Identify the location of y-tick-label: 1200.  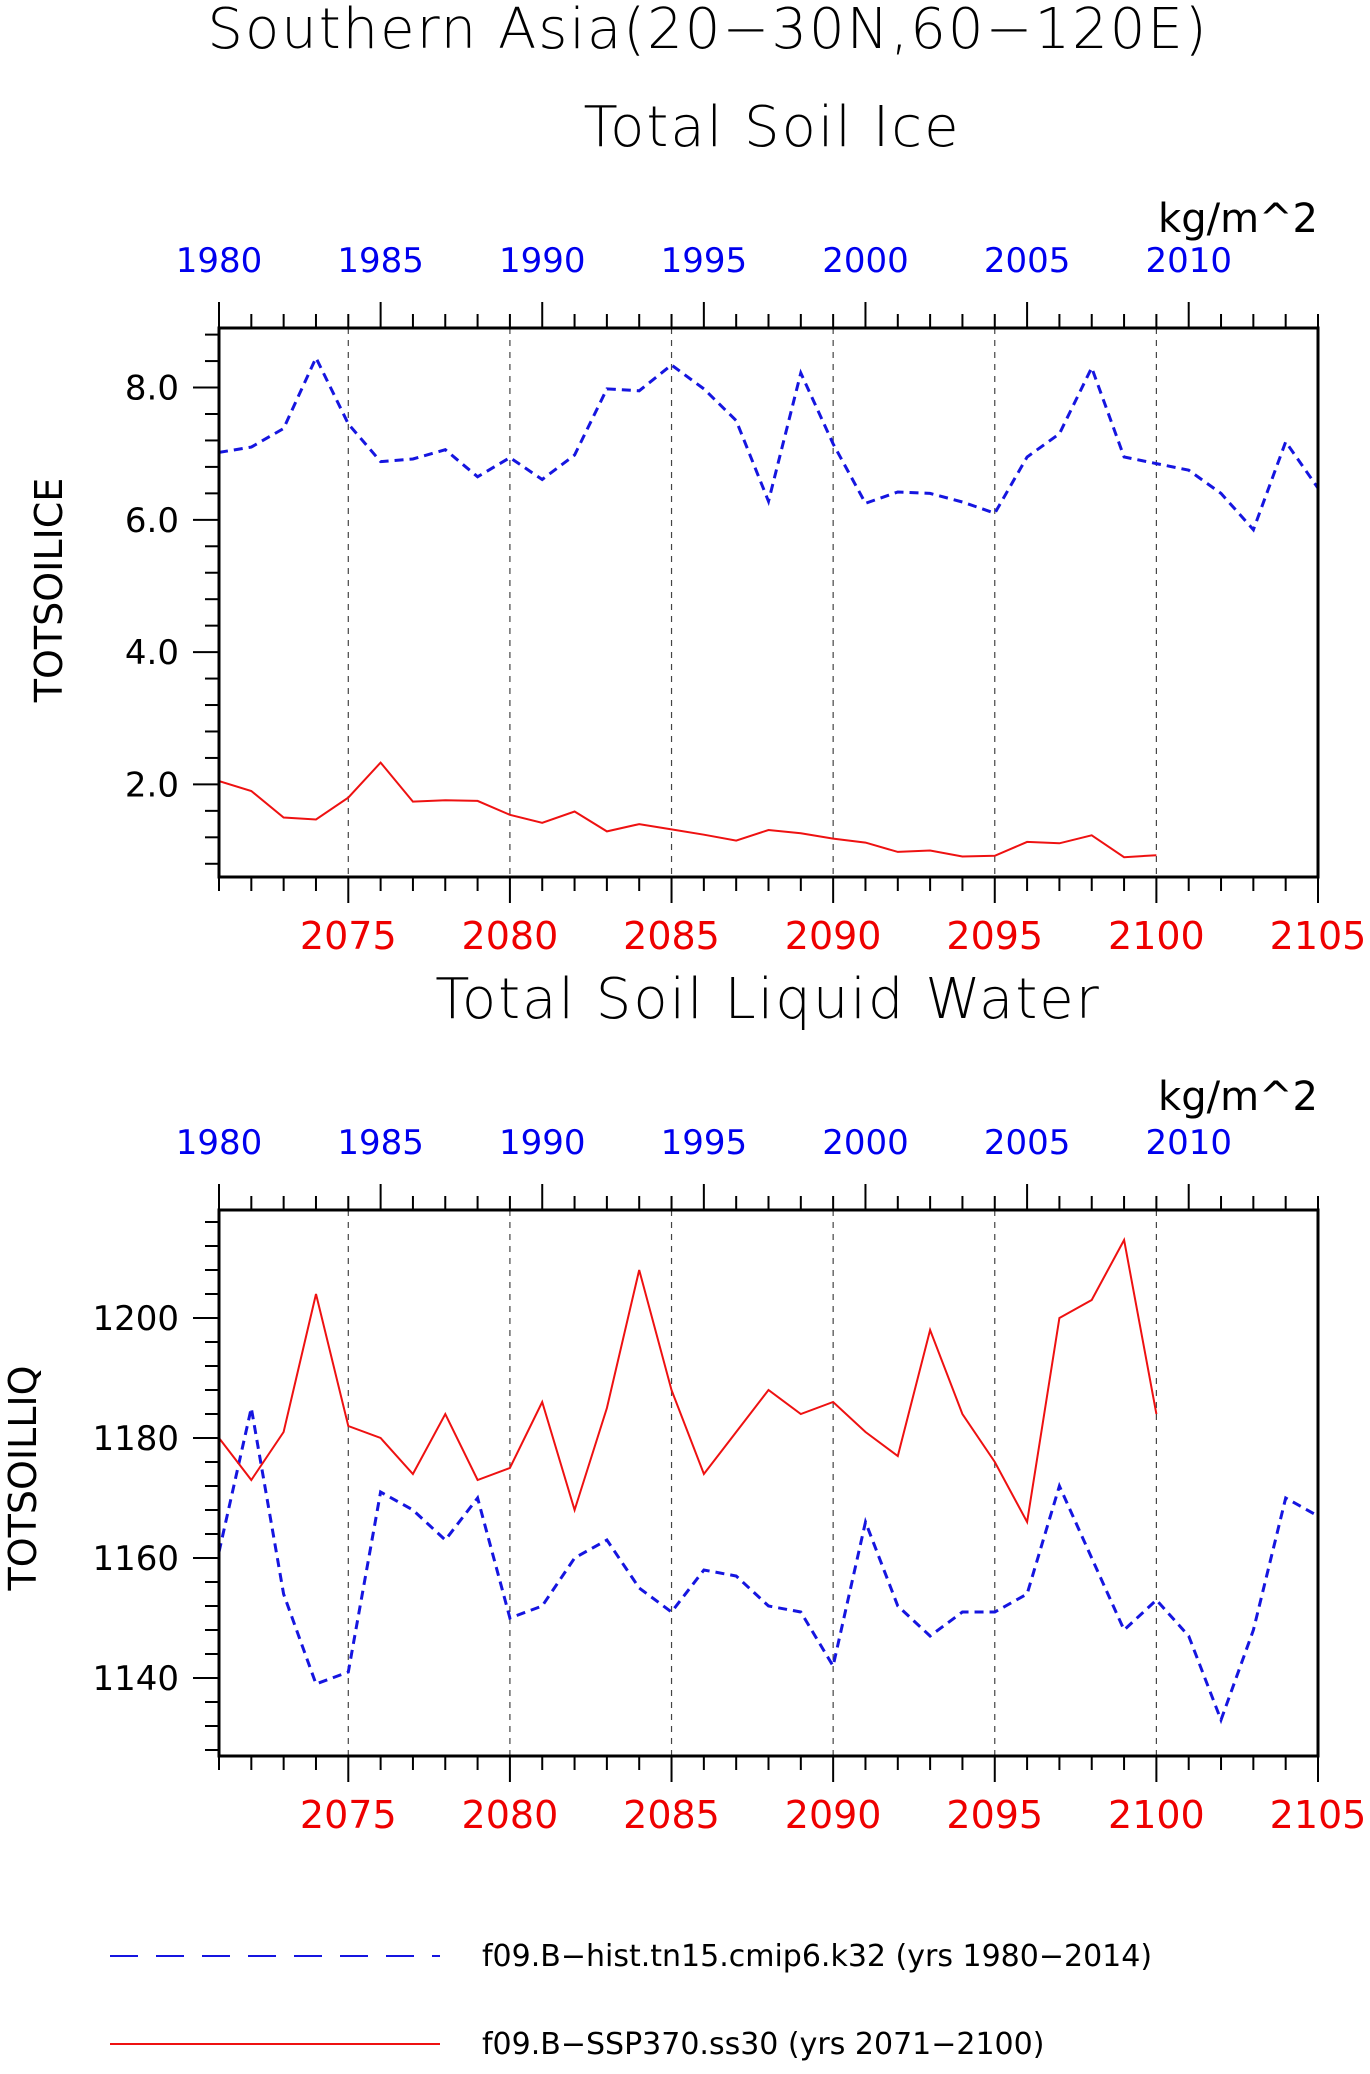
(135, 1319).